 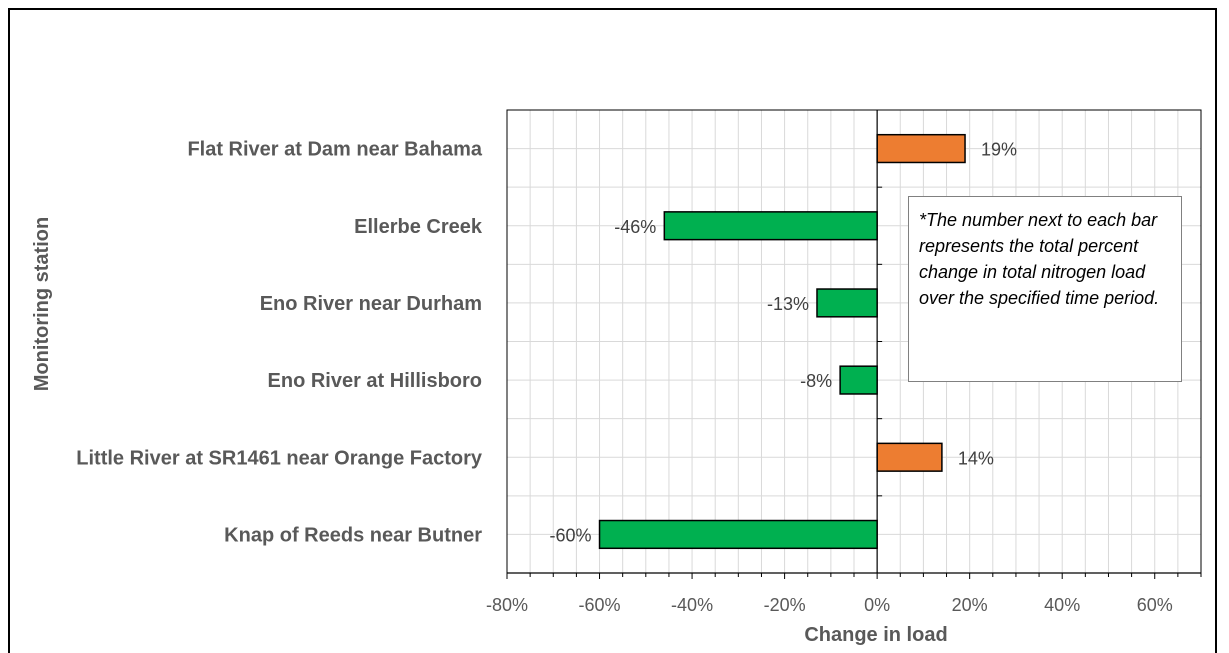 What do you see at coordinates (692, 605) in the screenshot?
I see `x-tick-label: -40%` at bounding box center [692, 605].